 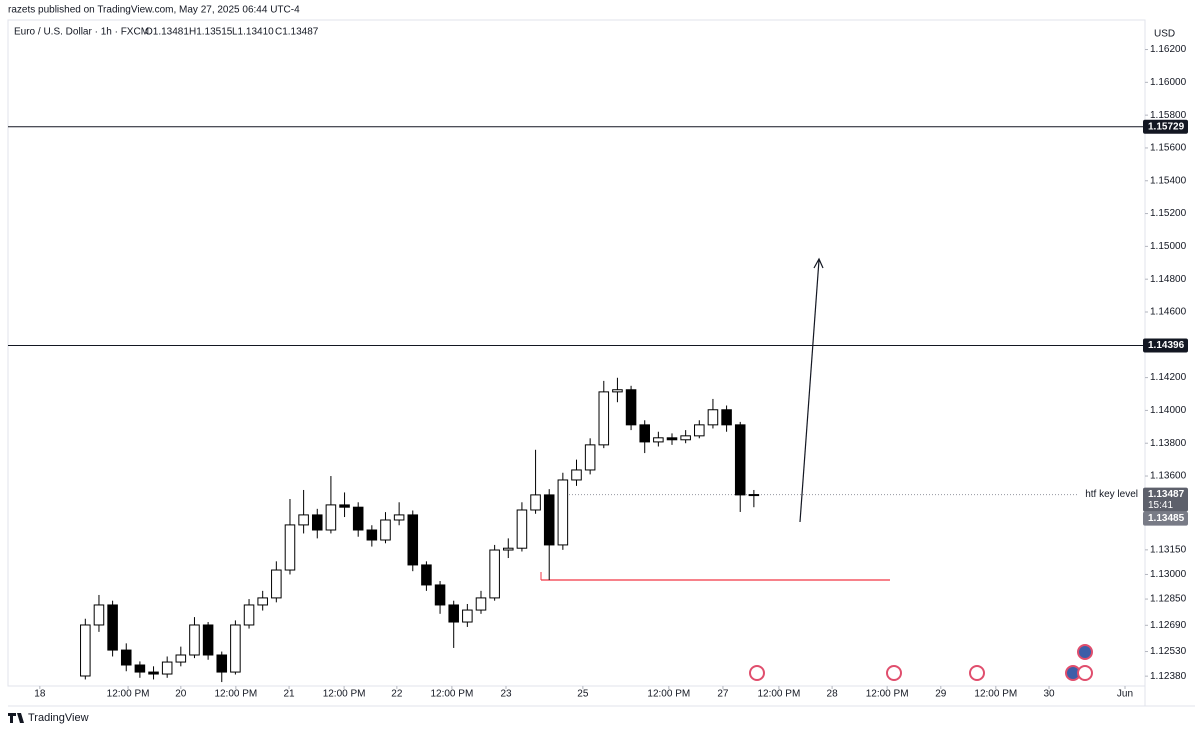 I want to click on x-tick-label: 21, so click(x=290, y=694).